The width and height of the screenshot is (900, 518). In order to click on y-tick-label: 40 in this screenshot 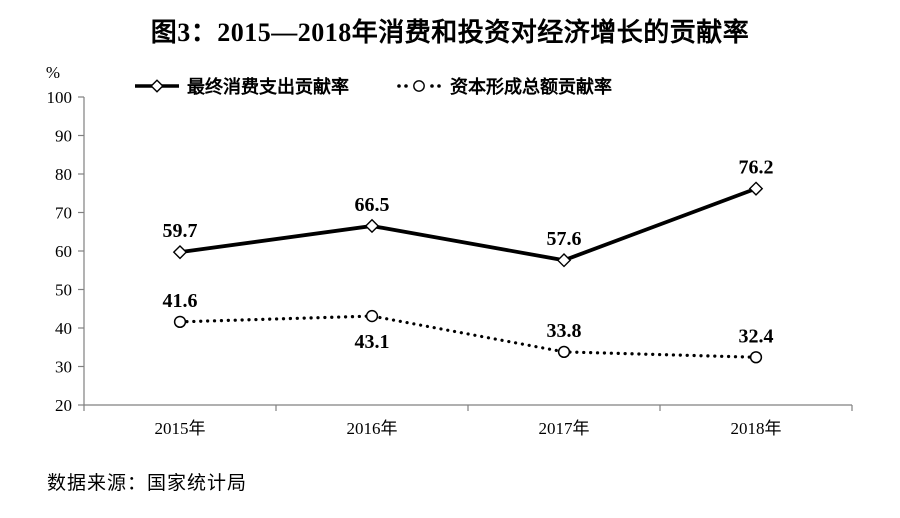, I will do `click(63, 328)`.